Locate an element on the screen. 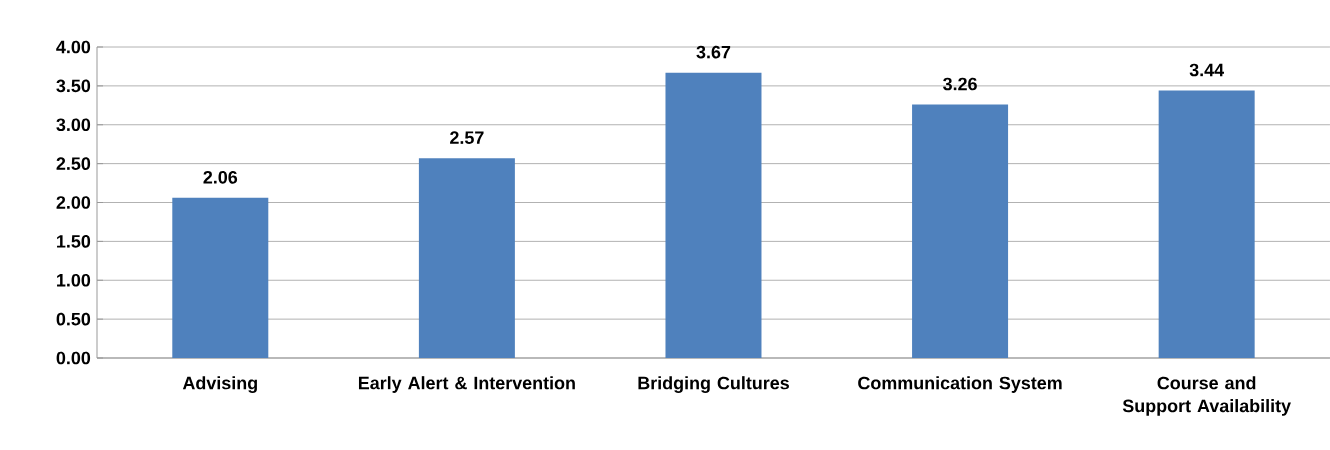  y-tick-label: 0.50 is located at coordinates (73, 319).